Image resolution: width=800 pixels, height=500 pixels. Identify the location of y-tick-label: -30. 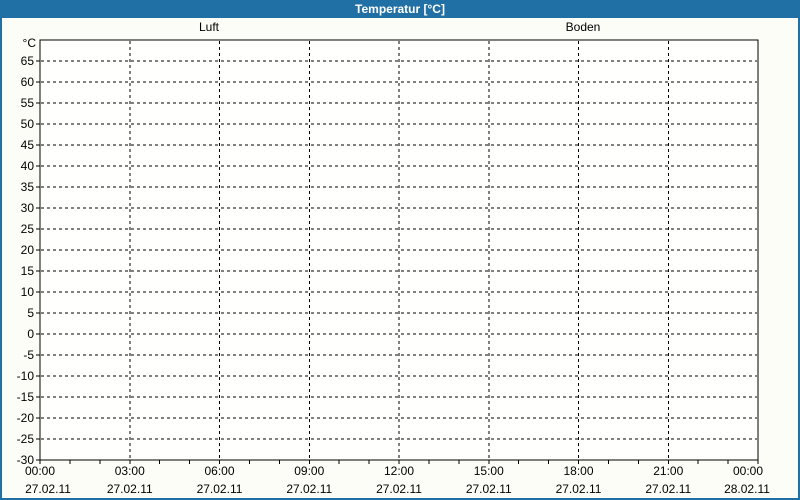
(26, 460).